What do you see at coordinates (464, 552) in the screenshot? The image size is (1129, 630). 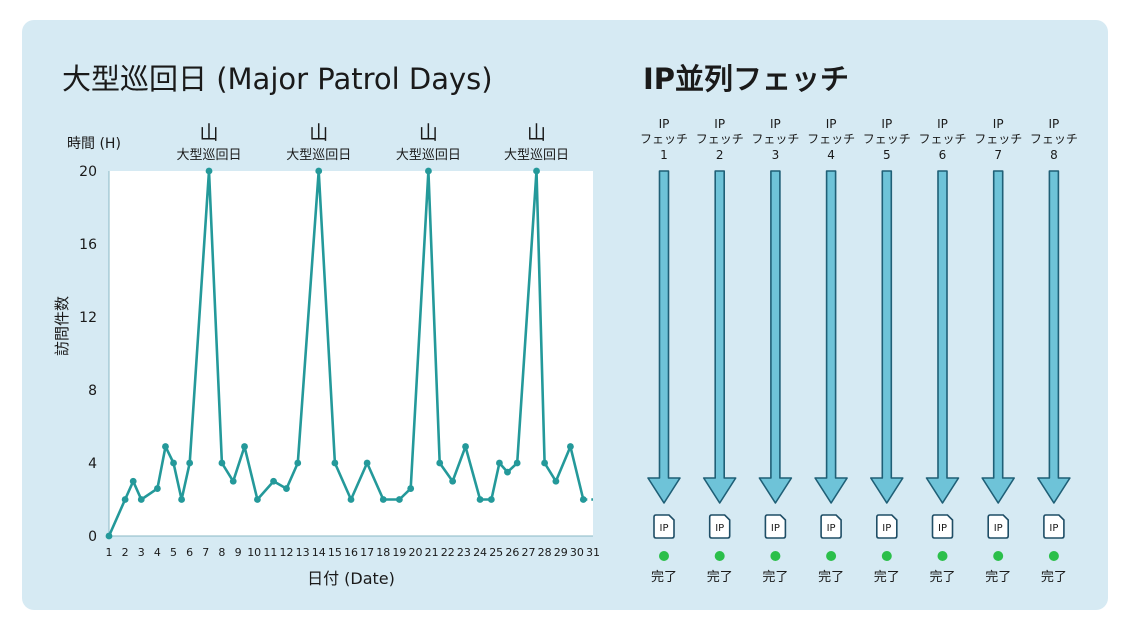 I see `x-tick-label: 23` at bounding box center [464, 552].